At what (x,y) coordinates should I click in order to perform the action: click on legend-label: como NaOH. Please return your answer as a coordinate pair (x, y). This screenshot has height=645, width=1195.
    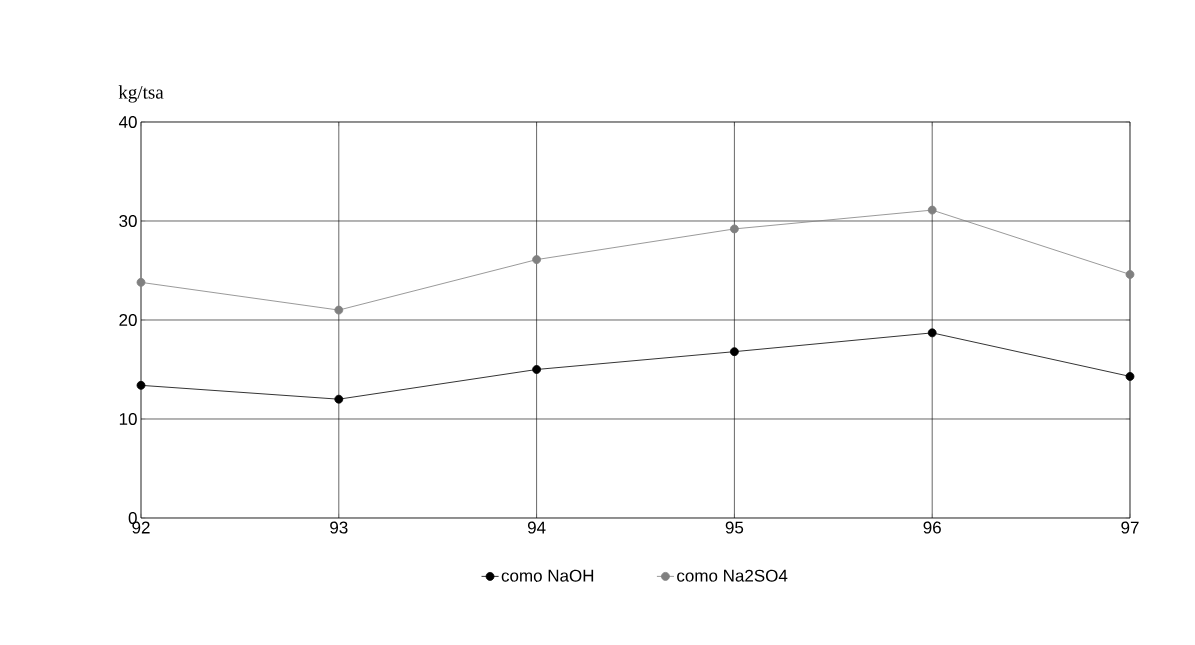
    Looking at the image, I should click on (547, 575).